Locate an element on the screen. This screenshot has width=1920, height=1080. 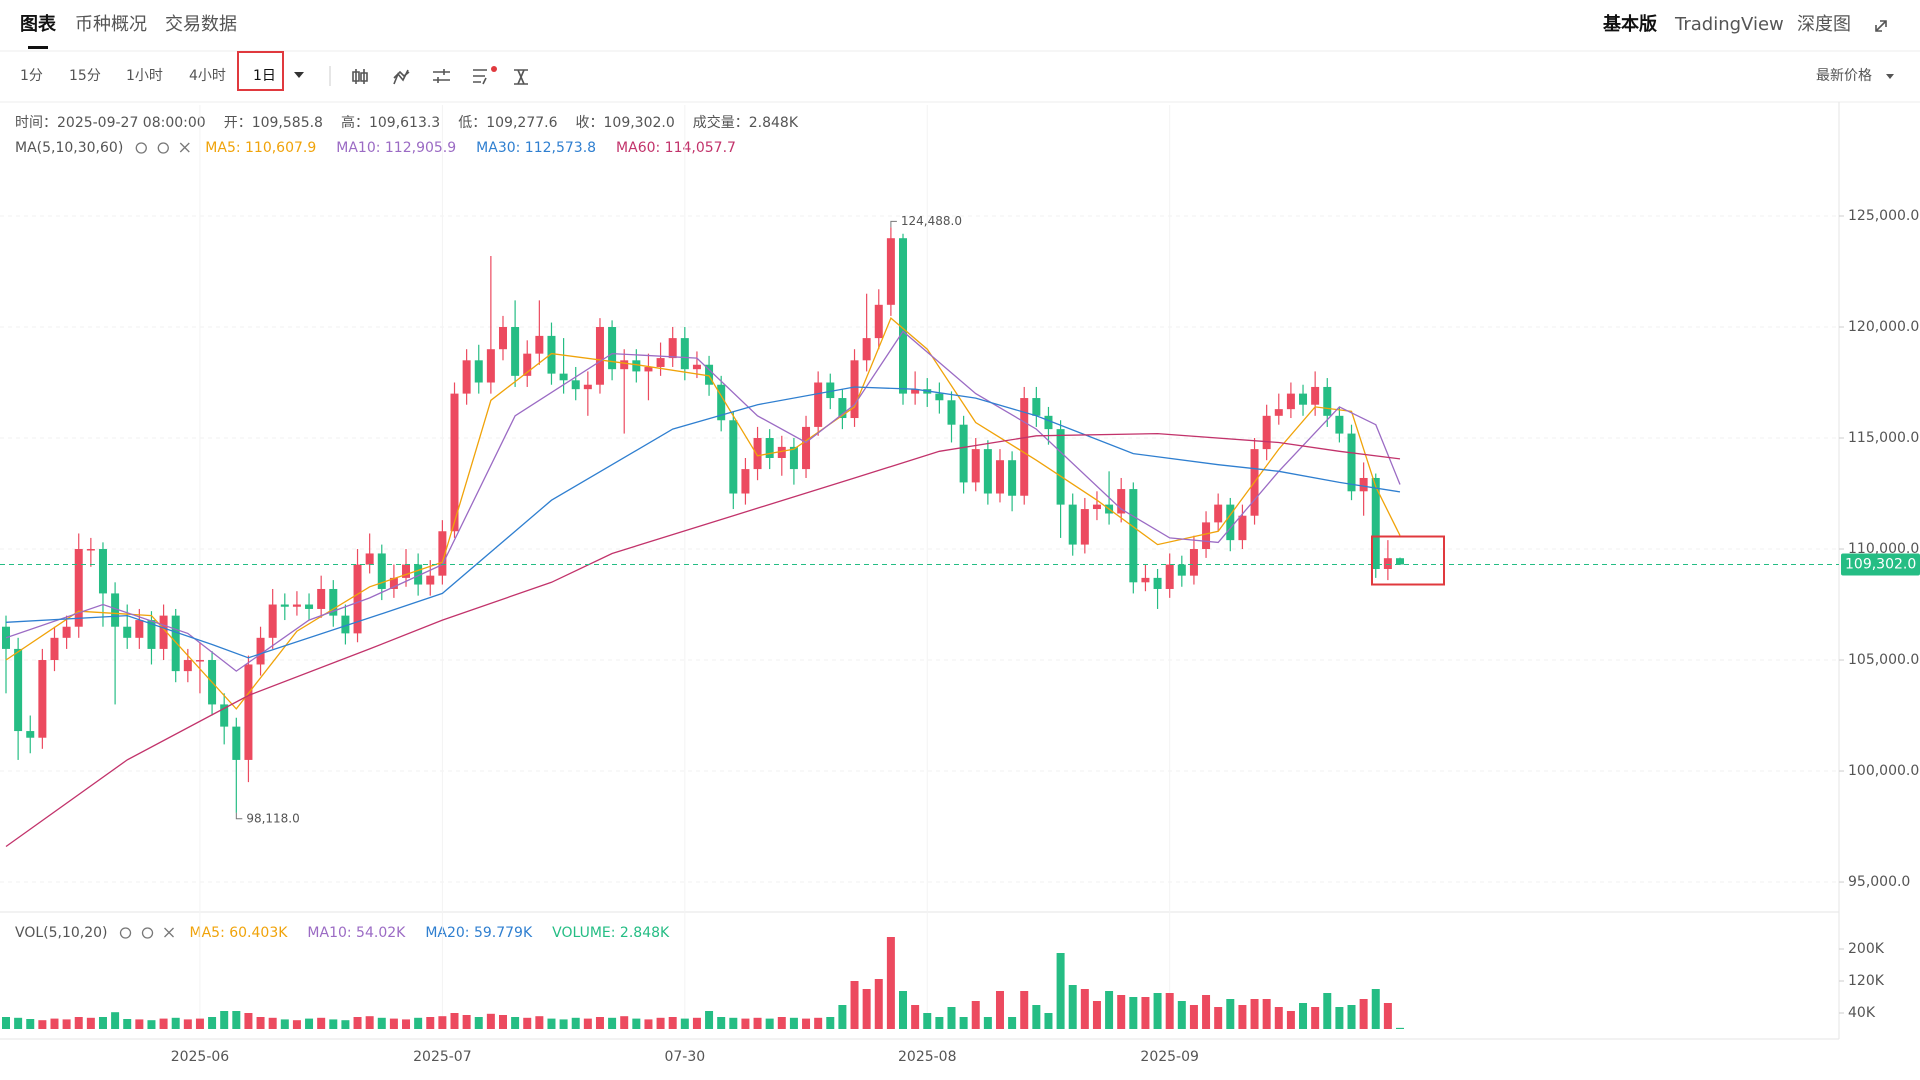
expand-icon is located at coordinates (1881, 26).